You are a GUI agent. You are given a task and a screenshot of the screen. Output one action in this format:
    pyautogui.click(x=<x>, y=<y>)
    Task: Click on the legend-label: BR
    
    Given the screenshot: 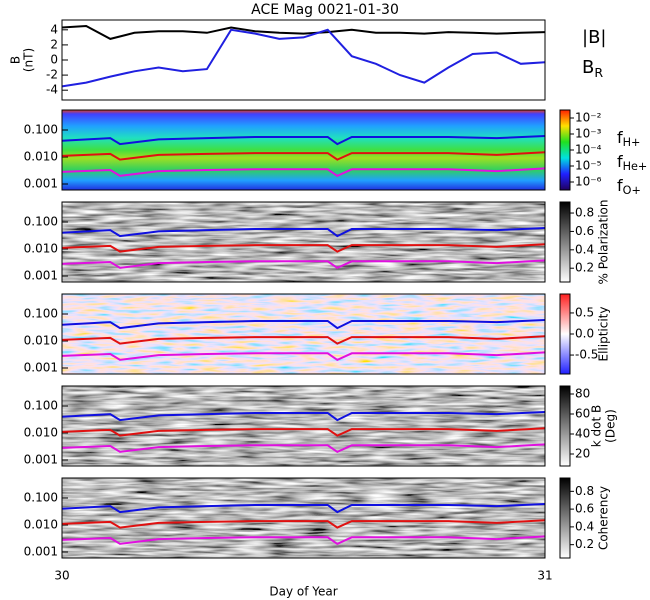 What is the action you would take?
    pyautogui.click(x=592, y=68)
    